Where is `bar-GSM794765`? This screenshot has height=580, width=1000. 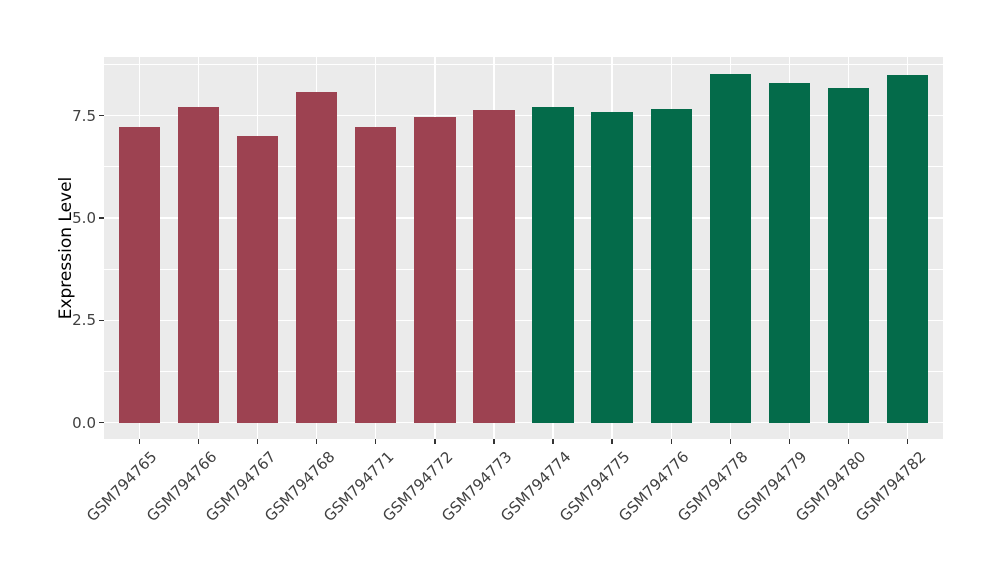
bar-GSM794765 is located at coordinates (139, 274).